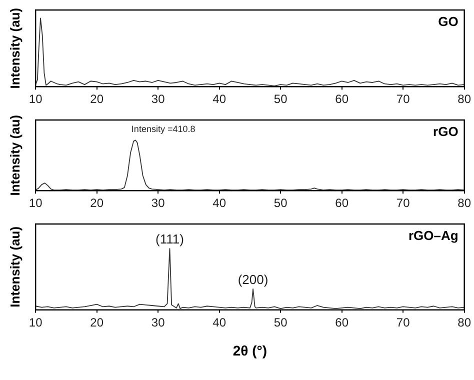 This screenshot has height=380, width=474. Describe the element at coordinates (163, 129) in the screenshot. I see `annotation: Intensity =410.8` at that location.